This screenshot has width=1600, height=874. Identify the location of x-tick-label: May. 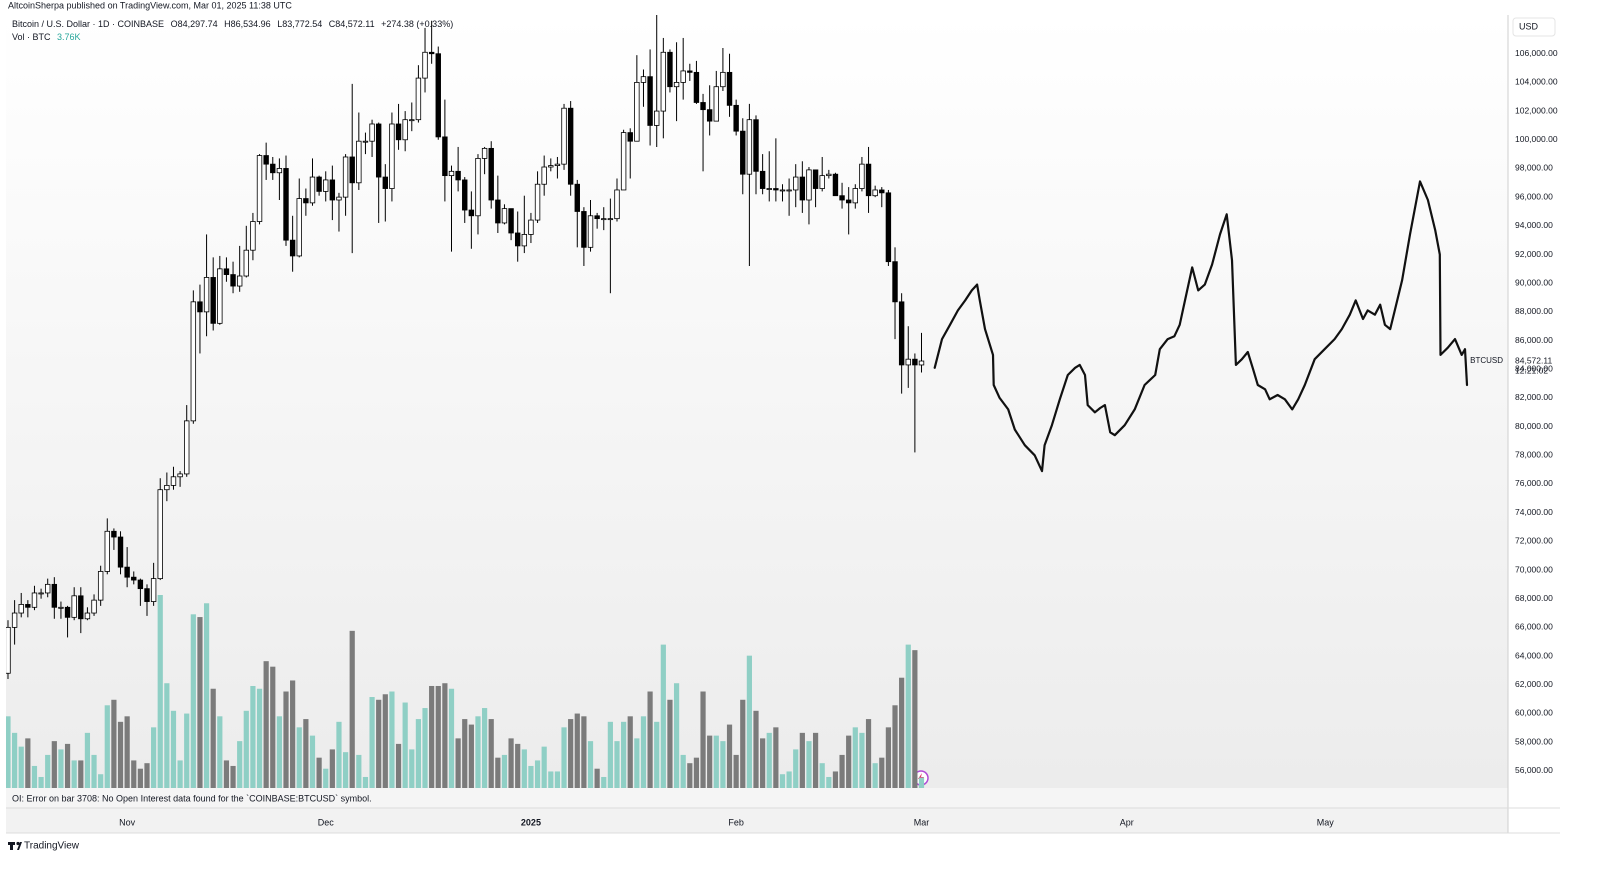
(1326, 822).